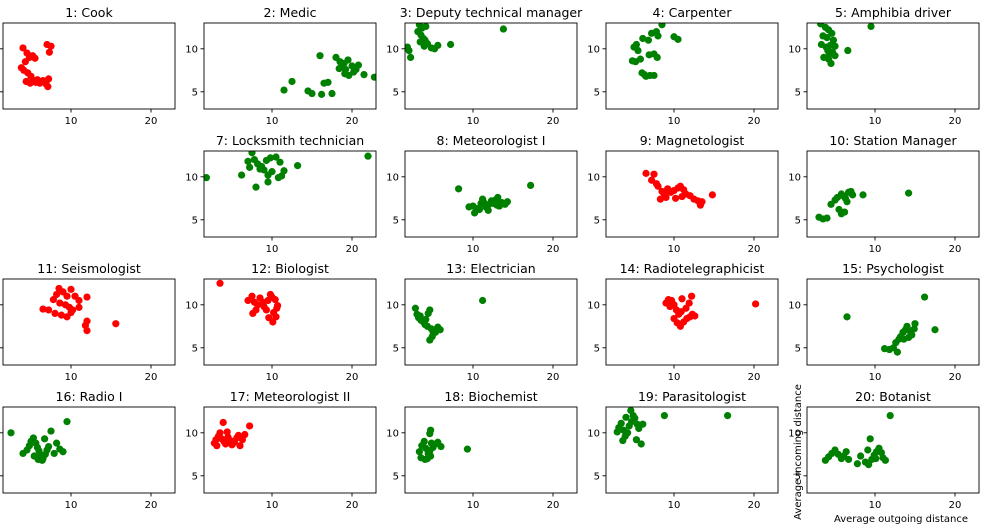 This screenshot has width=982, height=531. I want to click on panel-3: 3: Deputy technical manager 10 20 5 10, so click(484, 66).